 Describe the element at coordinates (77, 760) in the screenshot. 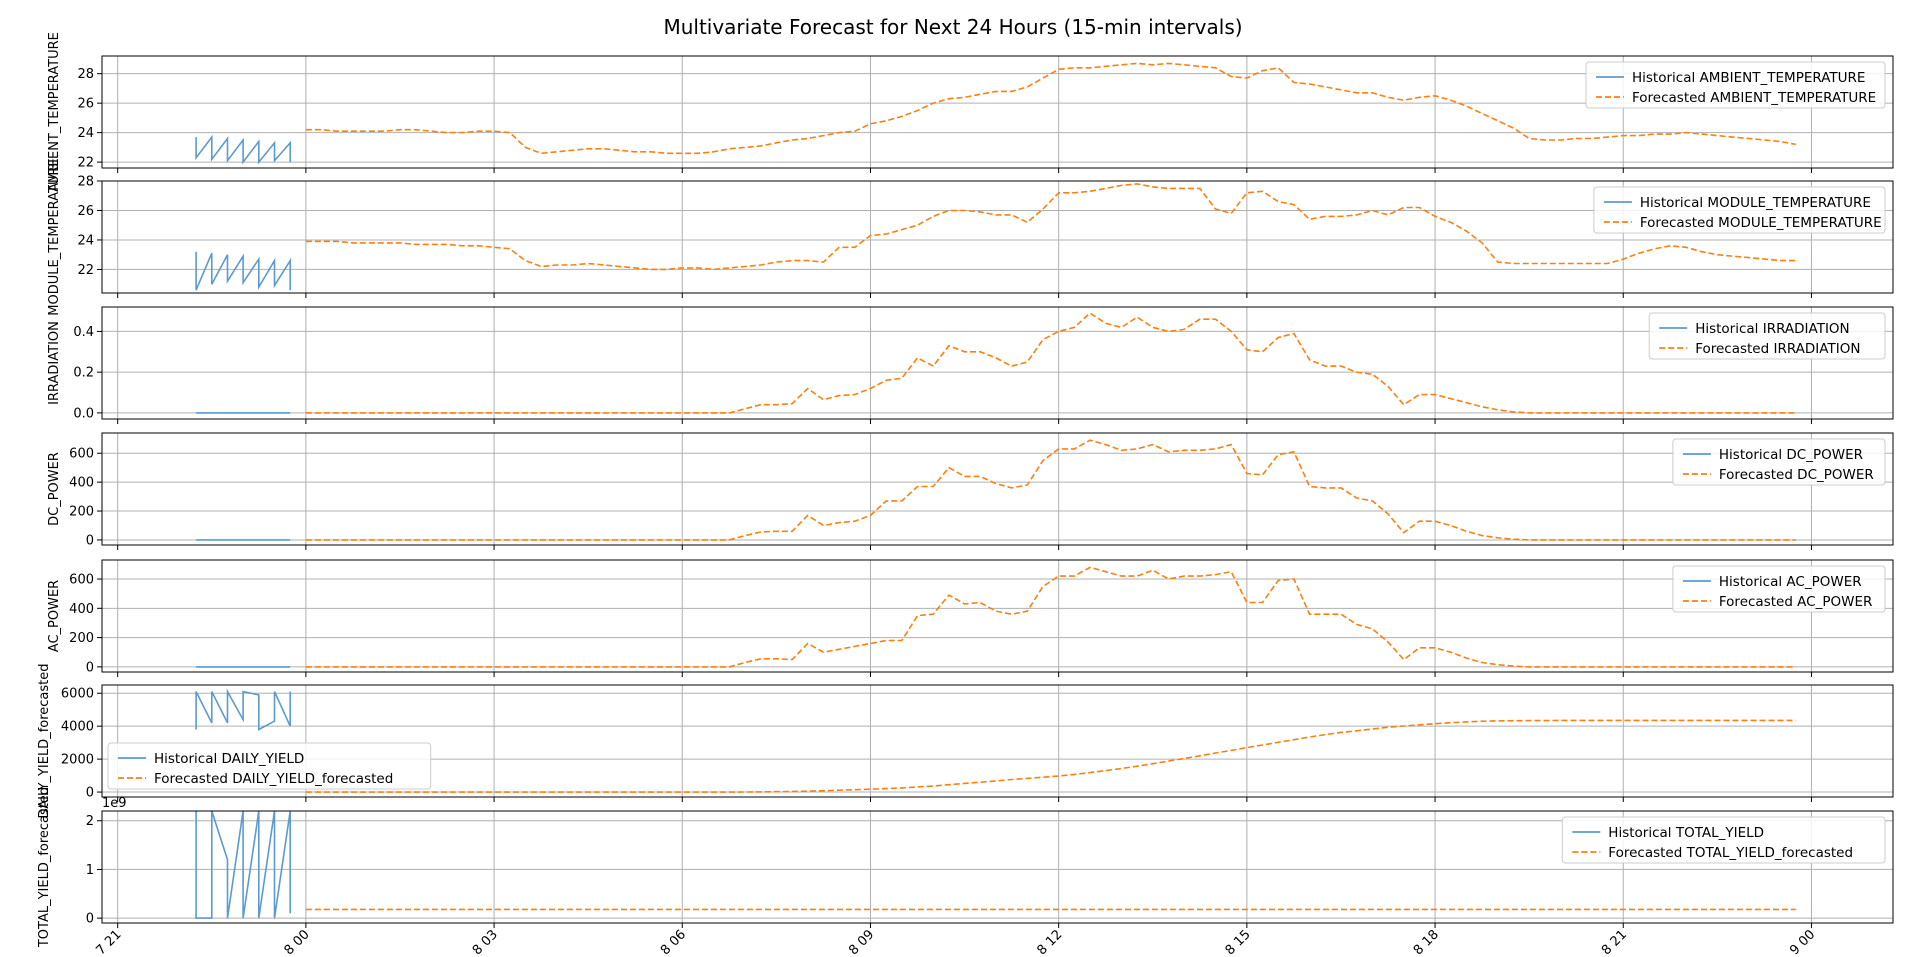

I see `y-tick-label: 2000` at that location.